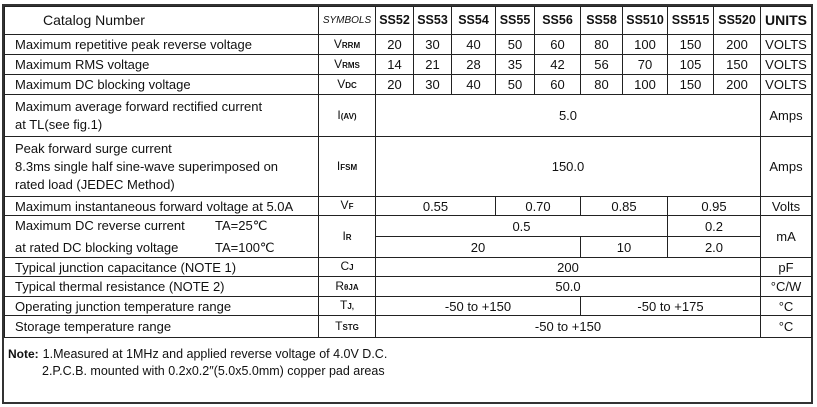 The image size is (817, 407). I want to click on value-cell: 50.0, so click(568, 286).